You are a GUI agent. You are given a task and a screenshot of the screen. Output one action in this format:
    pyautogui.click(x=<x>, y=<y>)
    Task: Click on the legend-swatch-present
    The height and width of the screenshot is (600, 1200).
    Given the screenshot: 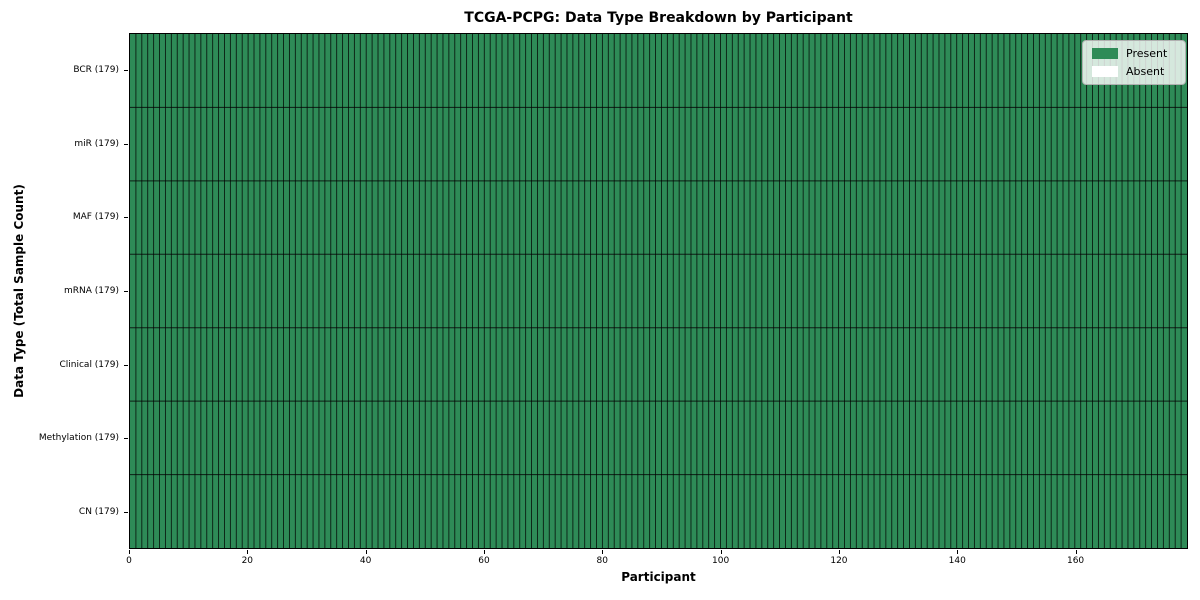 What is the action you would take?
    pyautogui.click(x=1105, y=53)
    